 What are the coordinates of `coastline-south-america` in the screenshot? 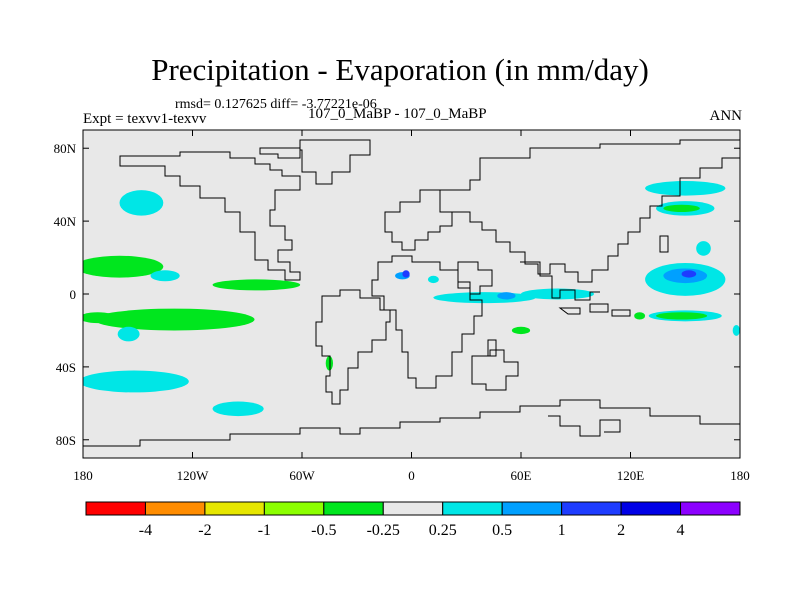 It's located at (353, 347).